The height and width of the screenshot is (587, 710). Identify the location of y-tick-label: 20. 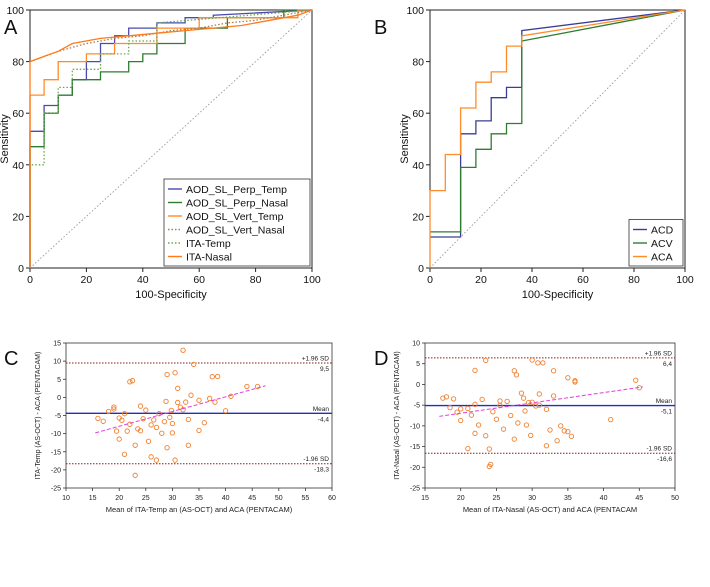
(418, 217).